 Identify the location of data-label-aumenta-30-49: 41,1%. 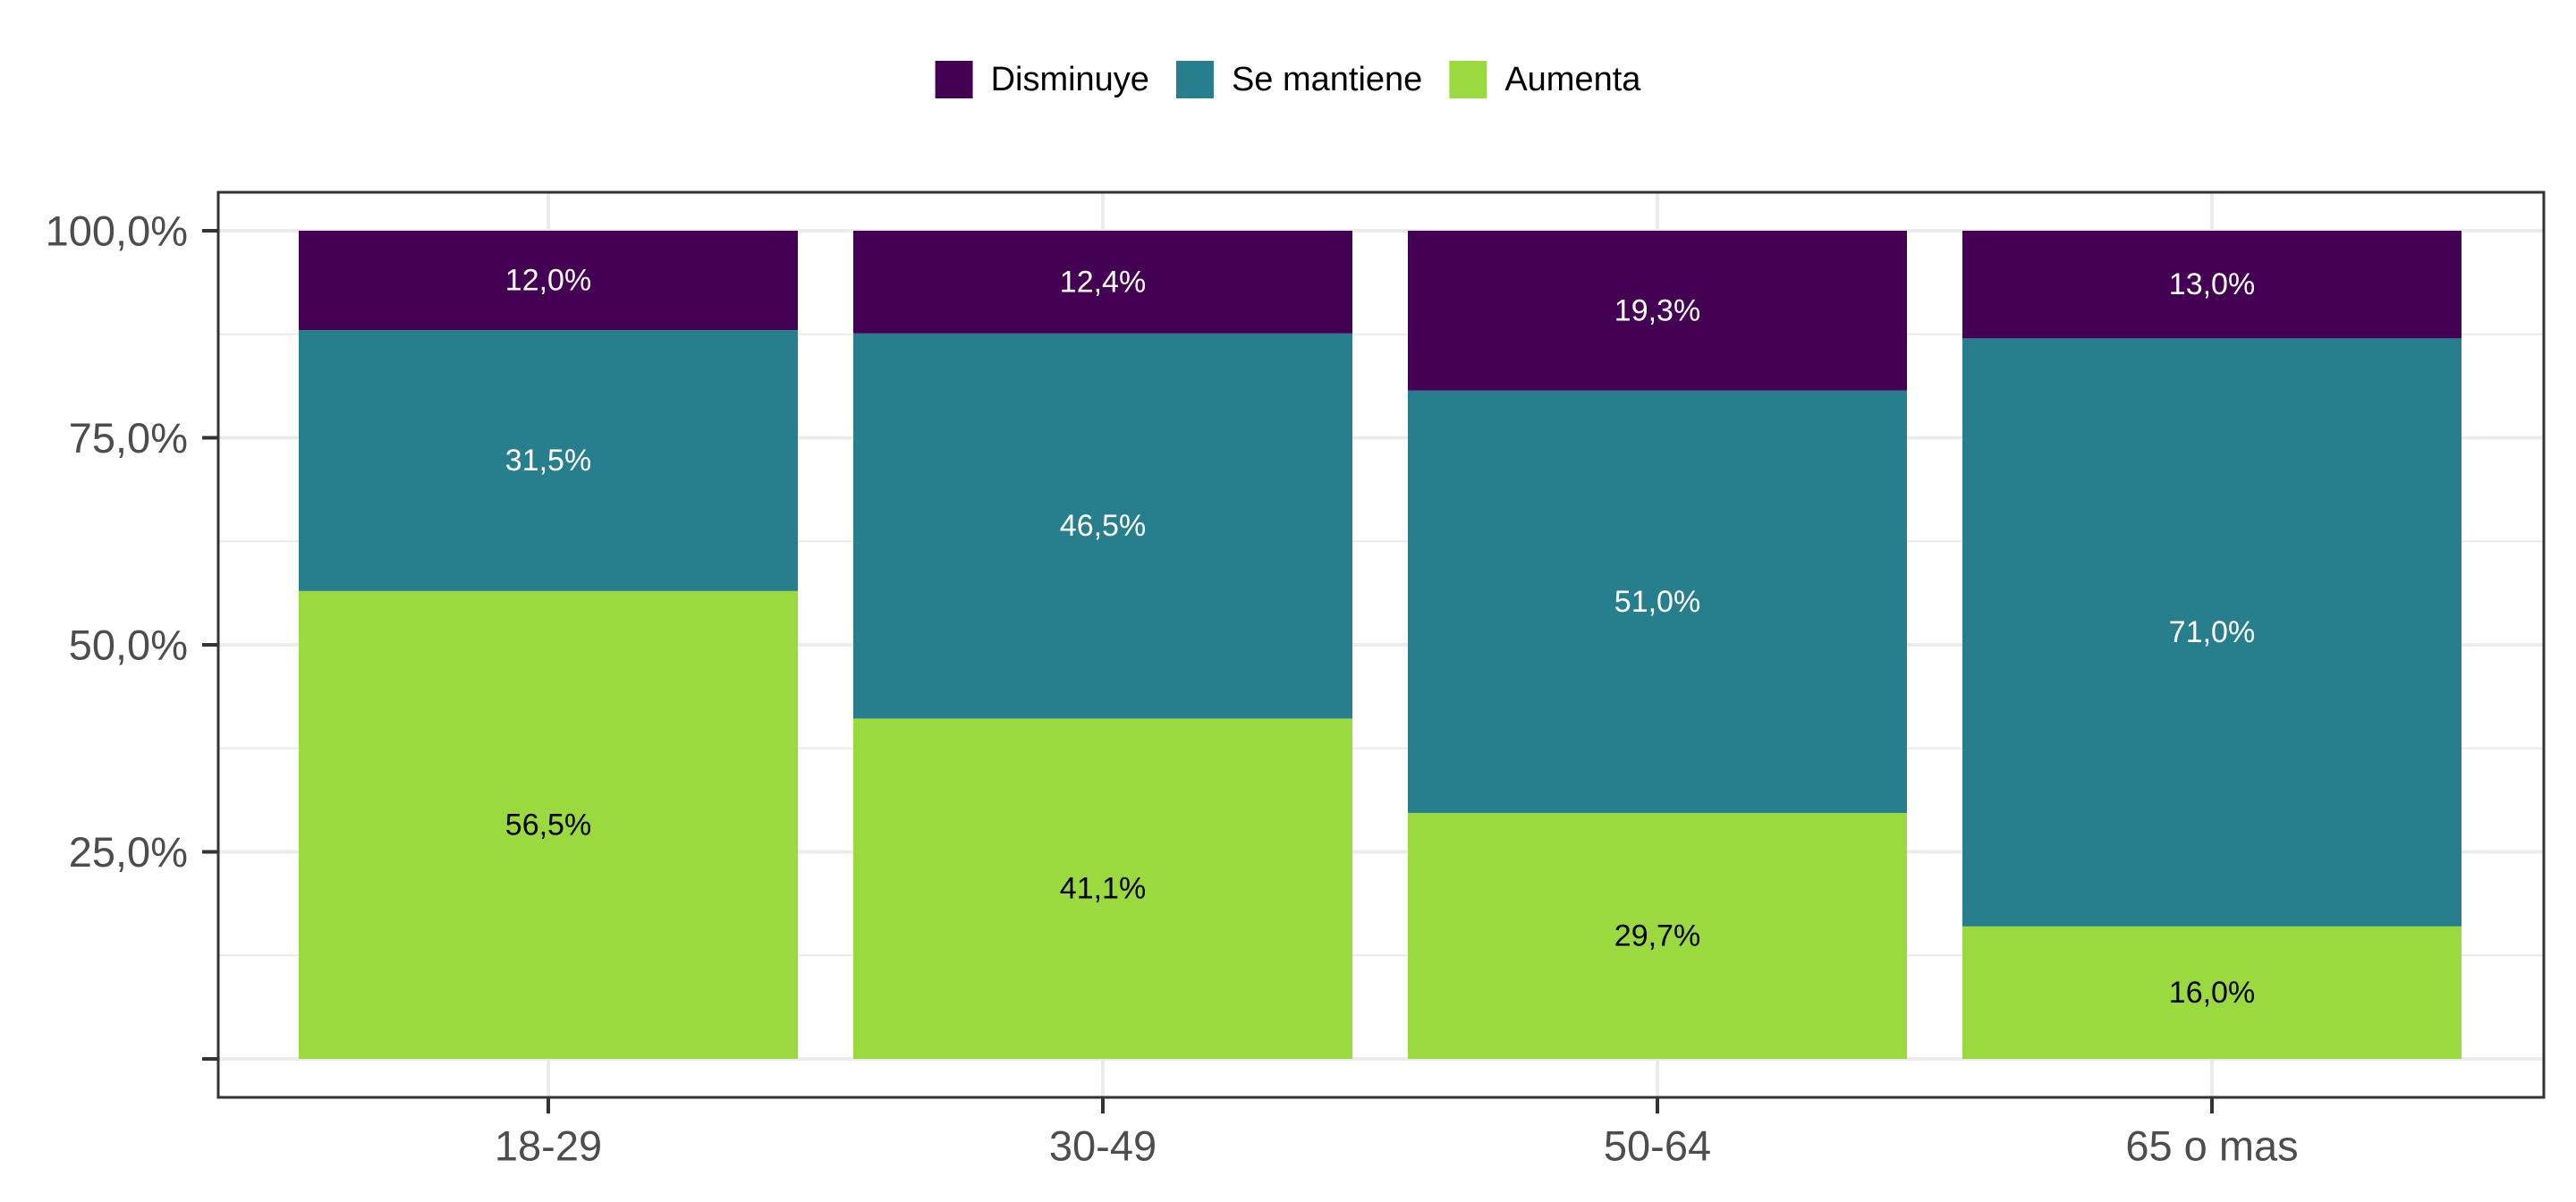
(1103, 889).